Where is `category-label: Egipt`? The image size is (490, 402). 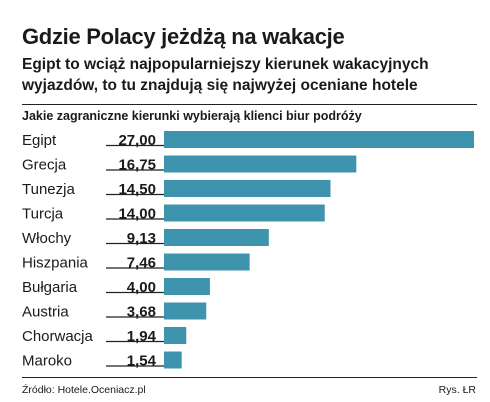 category-label: Egipt is located at coordinates (39, 140).